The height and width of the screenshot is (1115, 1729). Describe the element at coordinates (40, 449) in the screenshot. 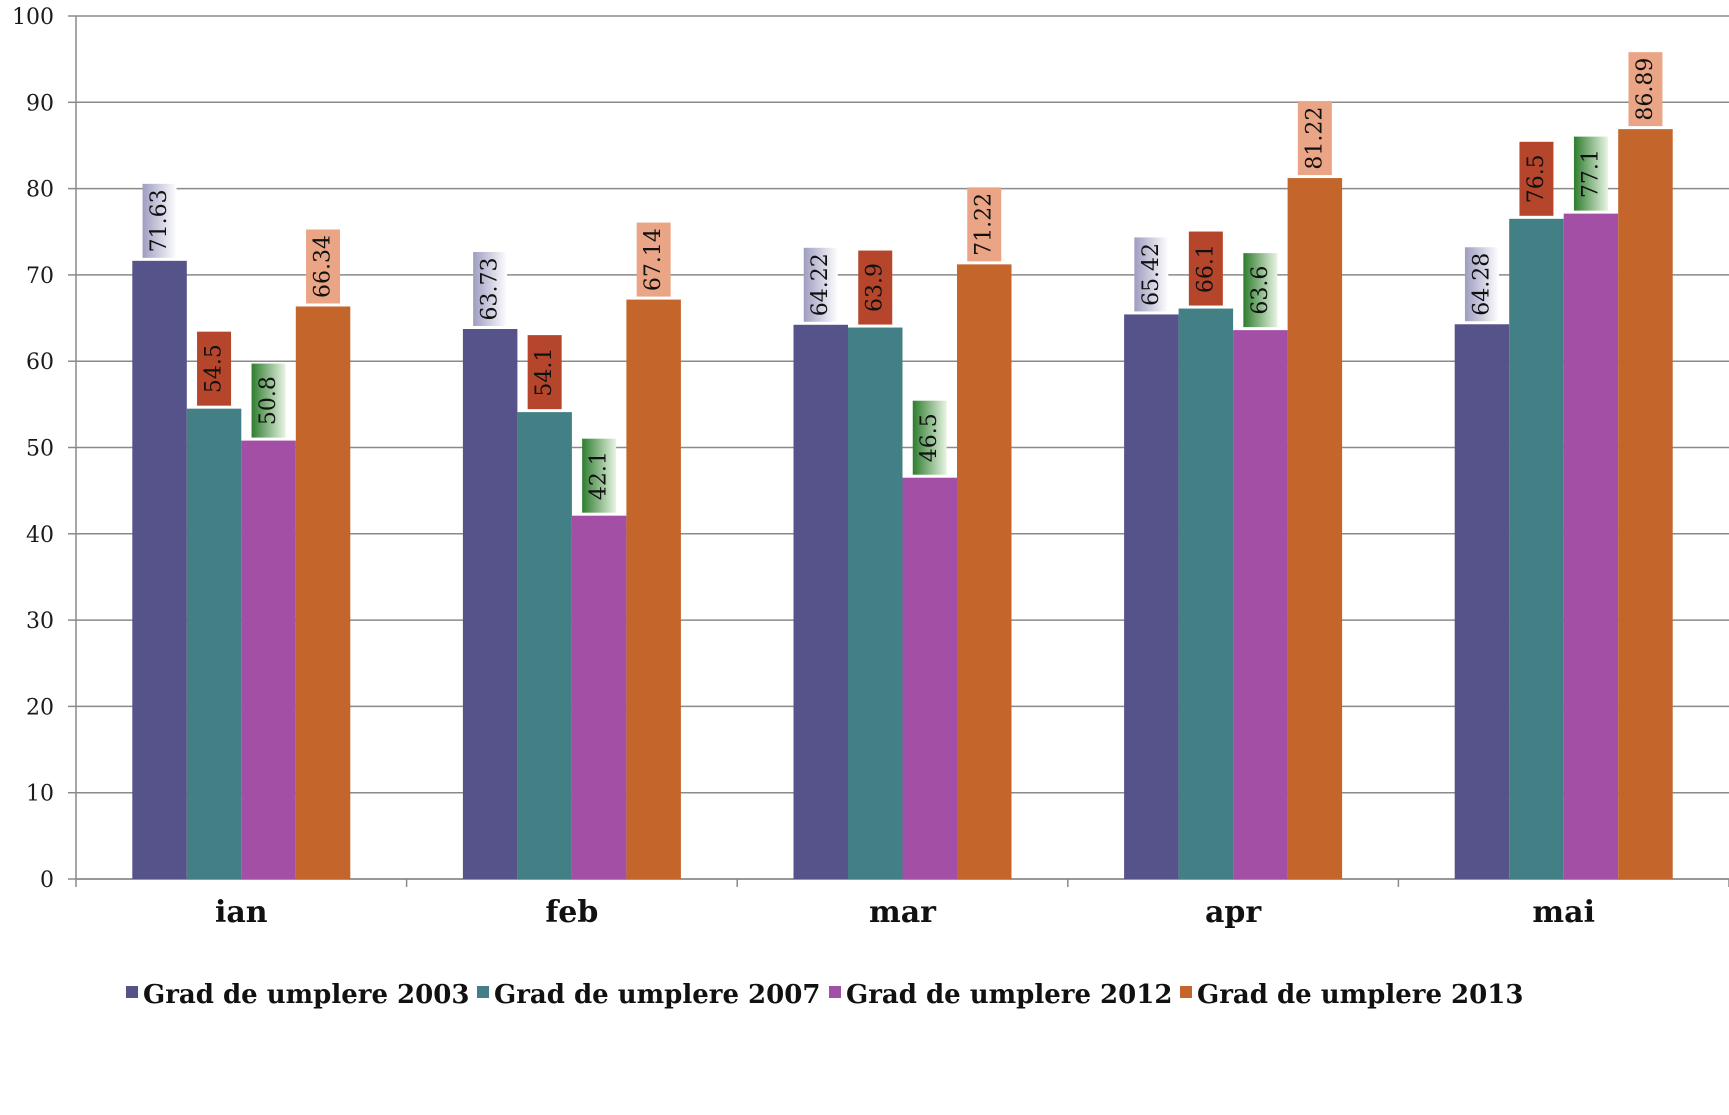

I see `y-tick-label: 50` at that location.